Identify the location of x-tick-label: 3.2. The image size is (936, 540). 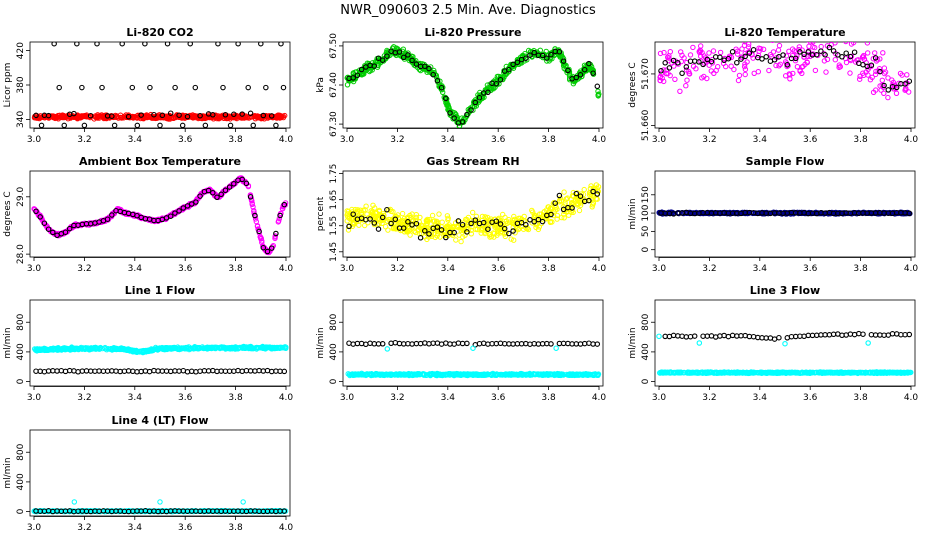
(84, 140).